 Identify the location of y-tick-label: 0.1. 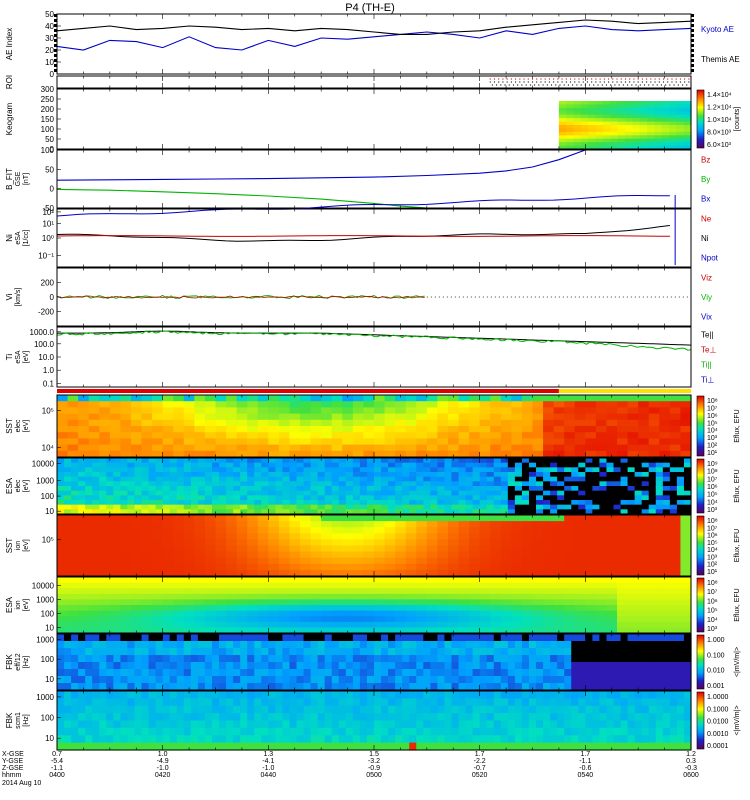
(49, 383).